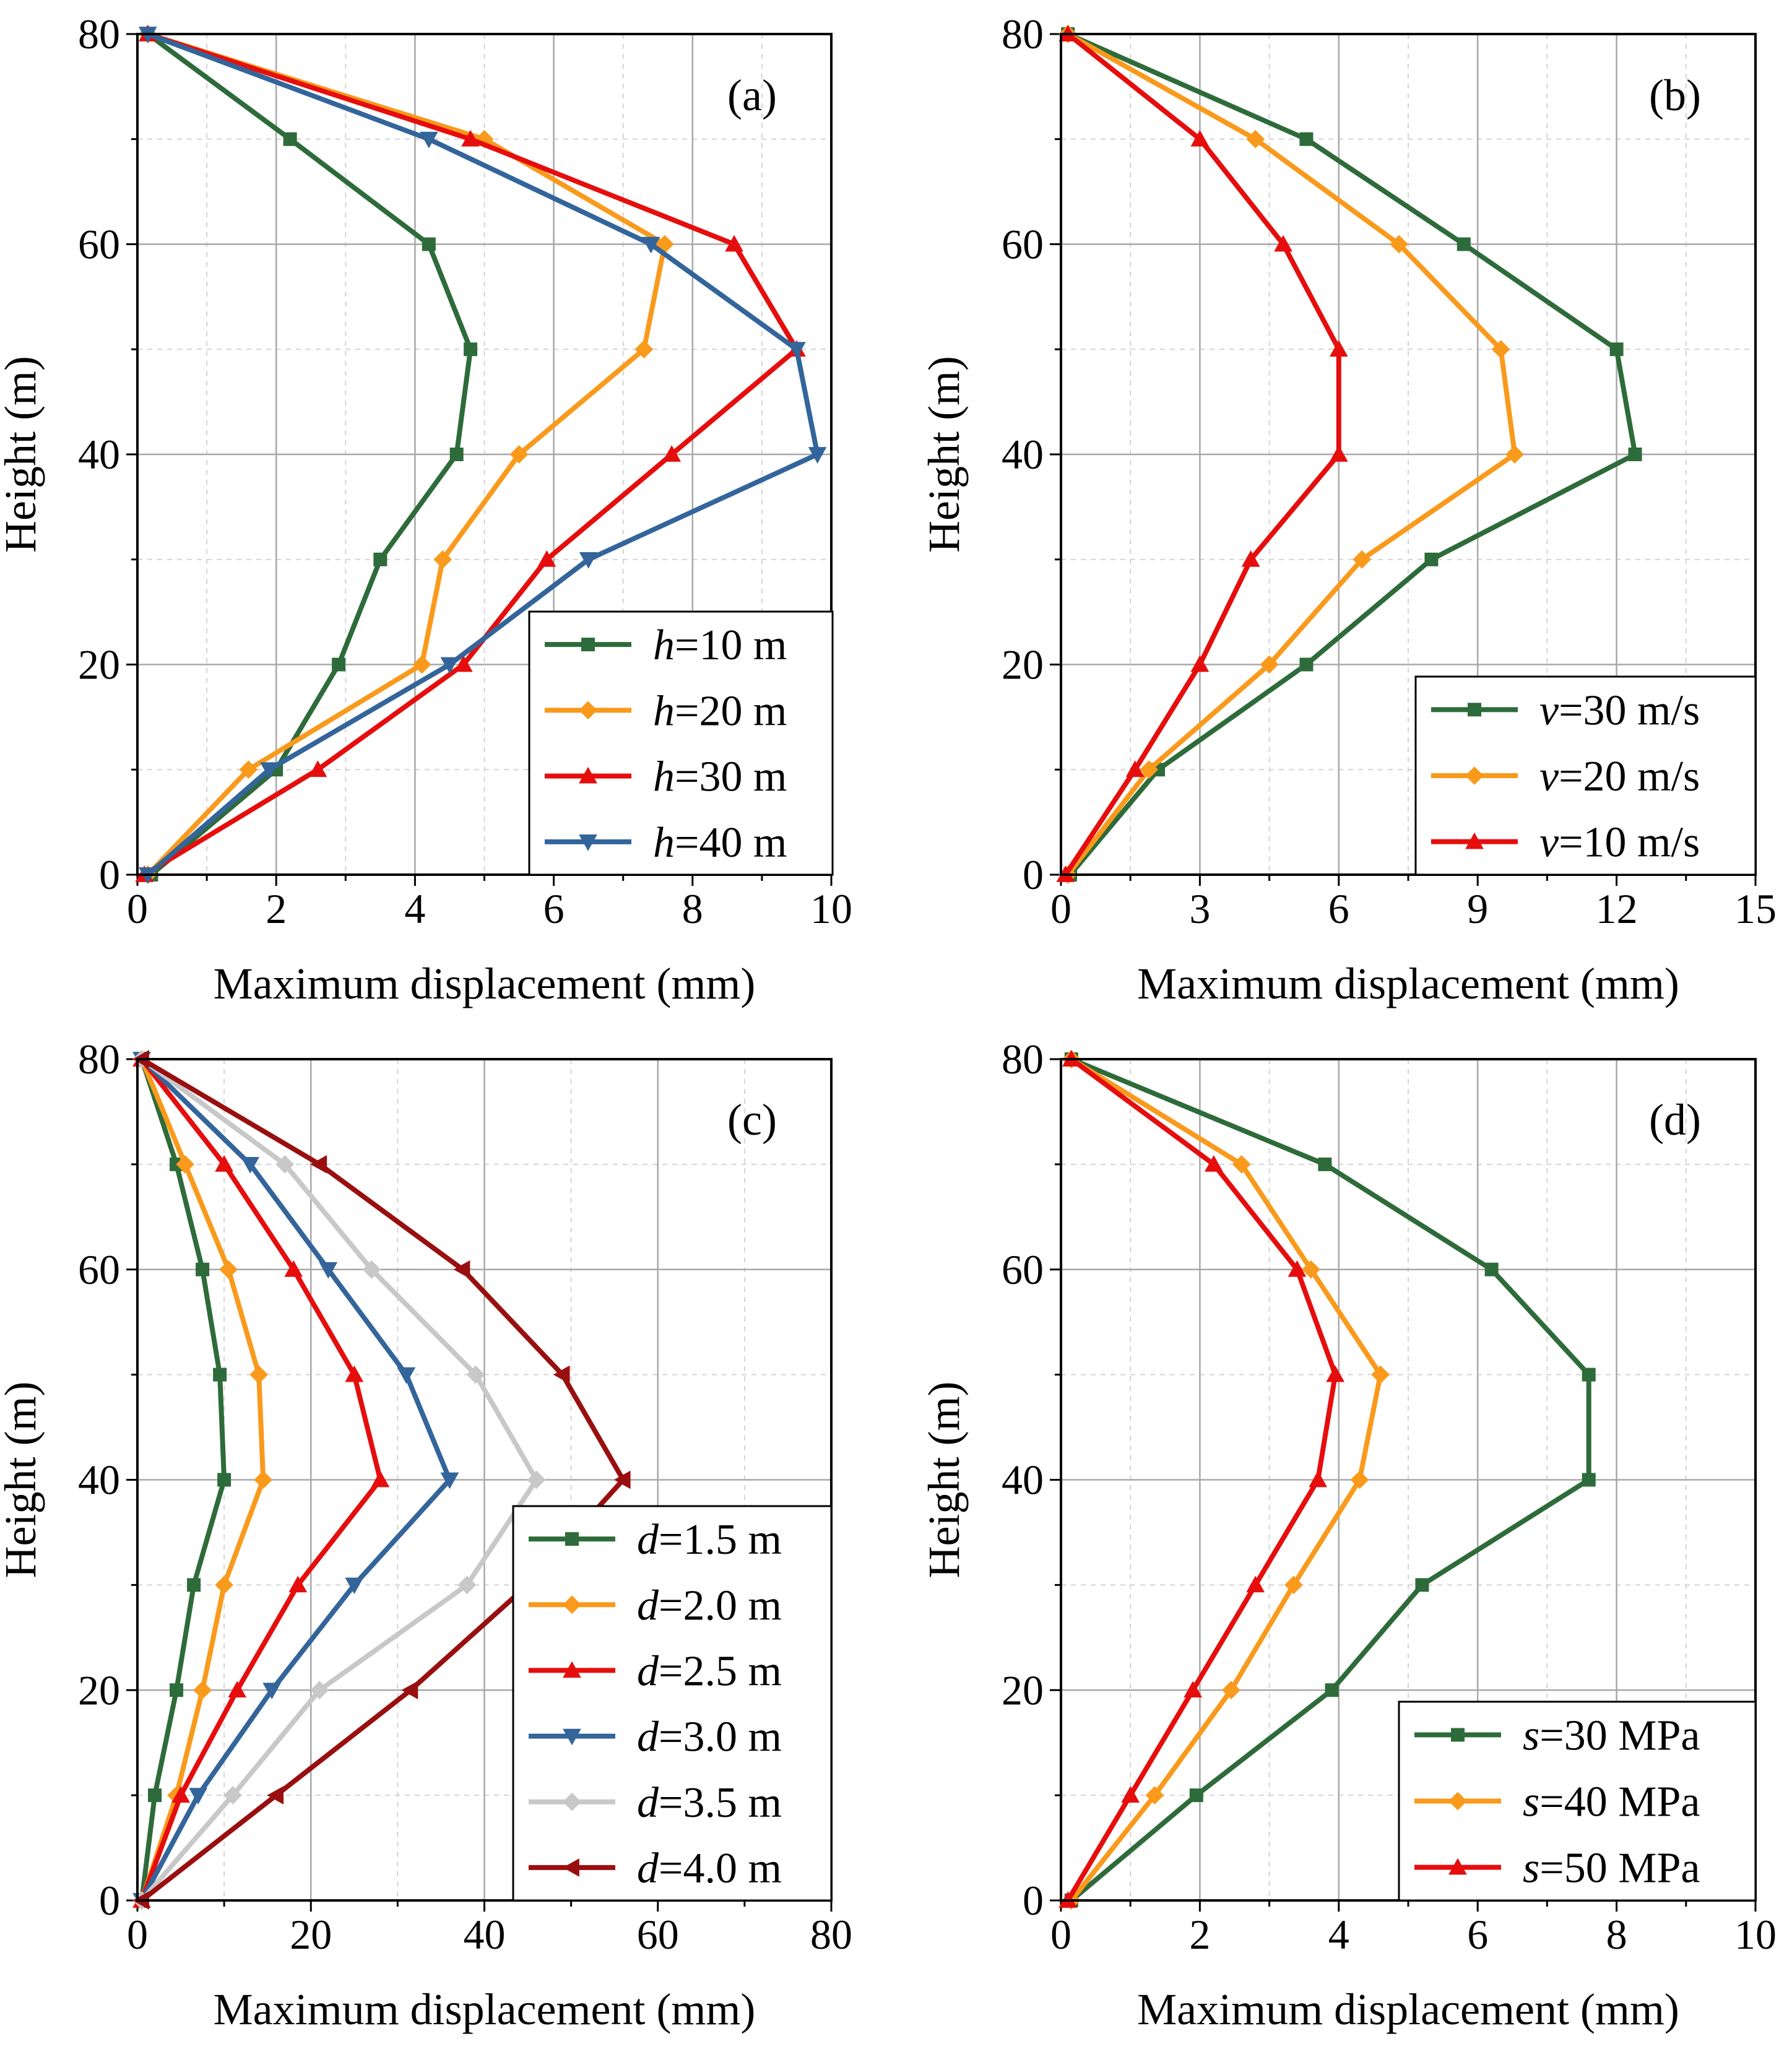 The height and width of the screenshot is (2049, 1792). I want to click on x-tick-label: 80, so click(831, 1935).